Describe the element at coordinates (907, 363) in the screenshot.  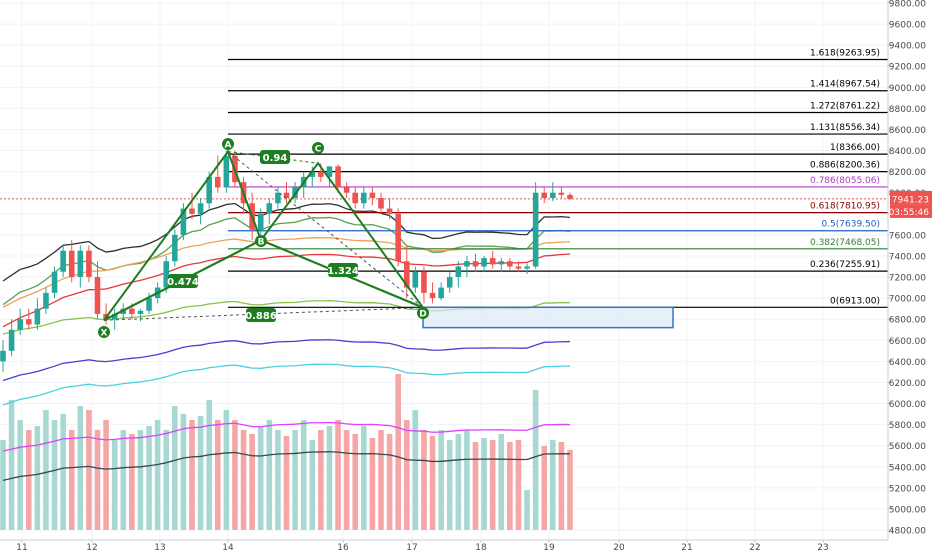
I see `price-axis-label: 6400.00` at that location.